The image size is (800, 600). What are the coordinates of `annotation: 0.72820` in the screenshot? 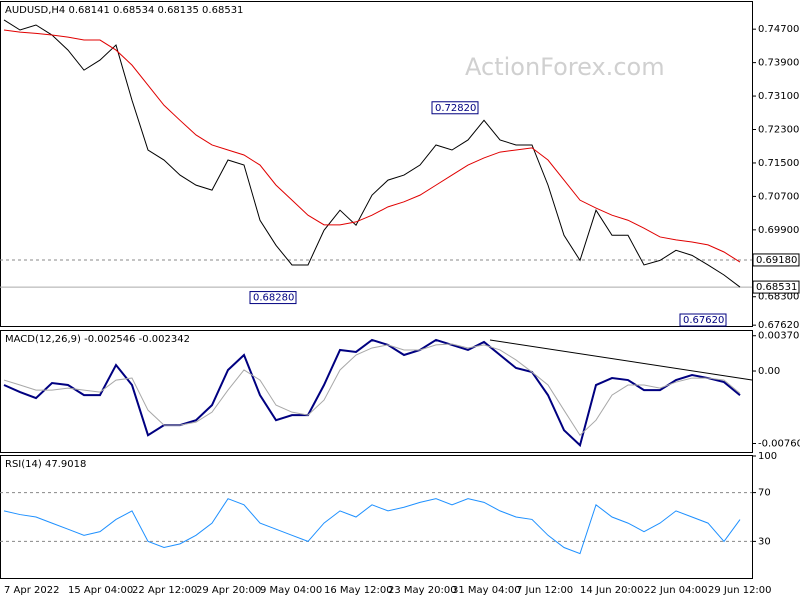 It's located at (455, 108).